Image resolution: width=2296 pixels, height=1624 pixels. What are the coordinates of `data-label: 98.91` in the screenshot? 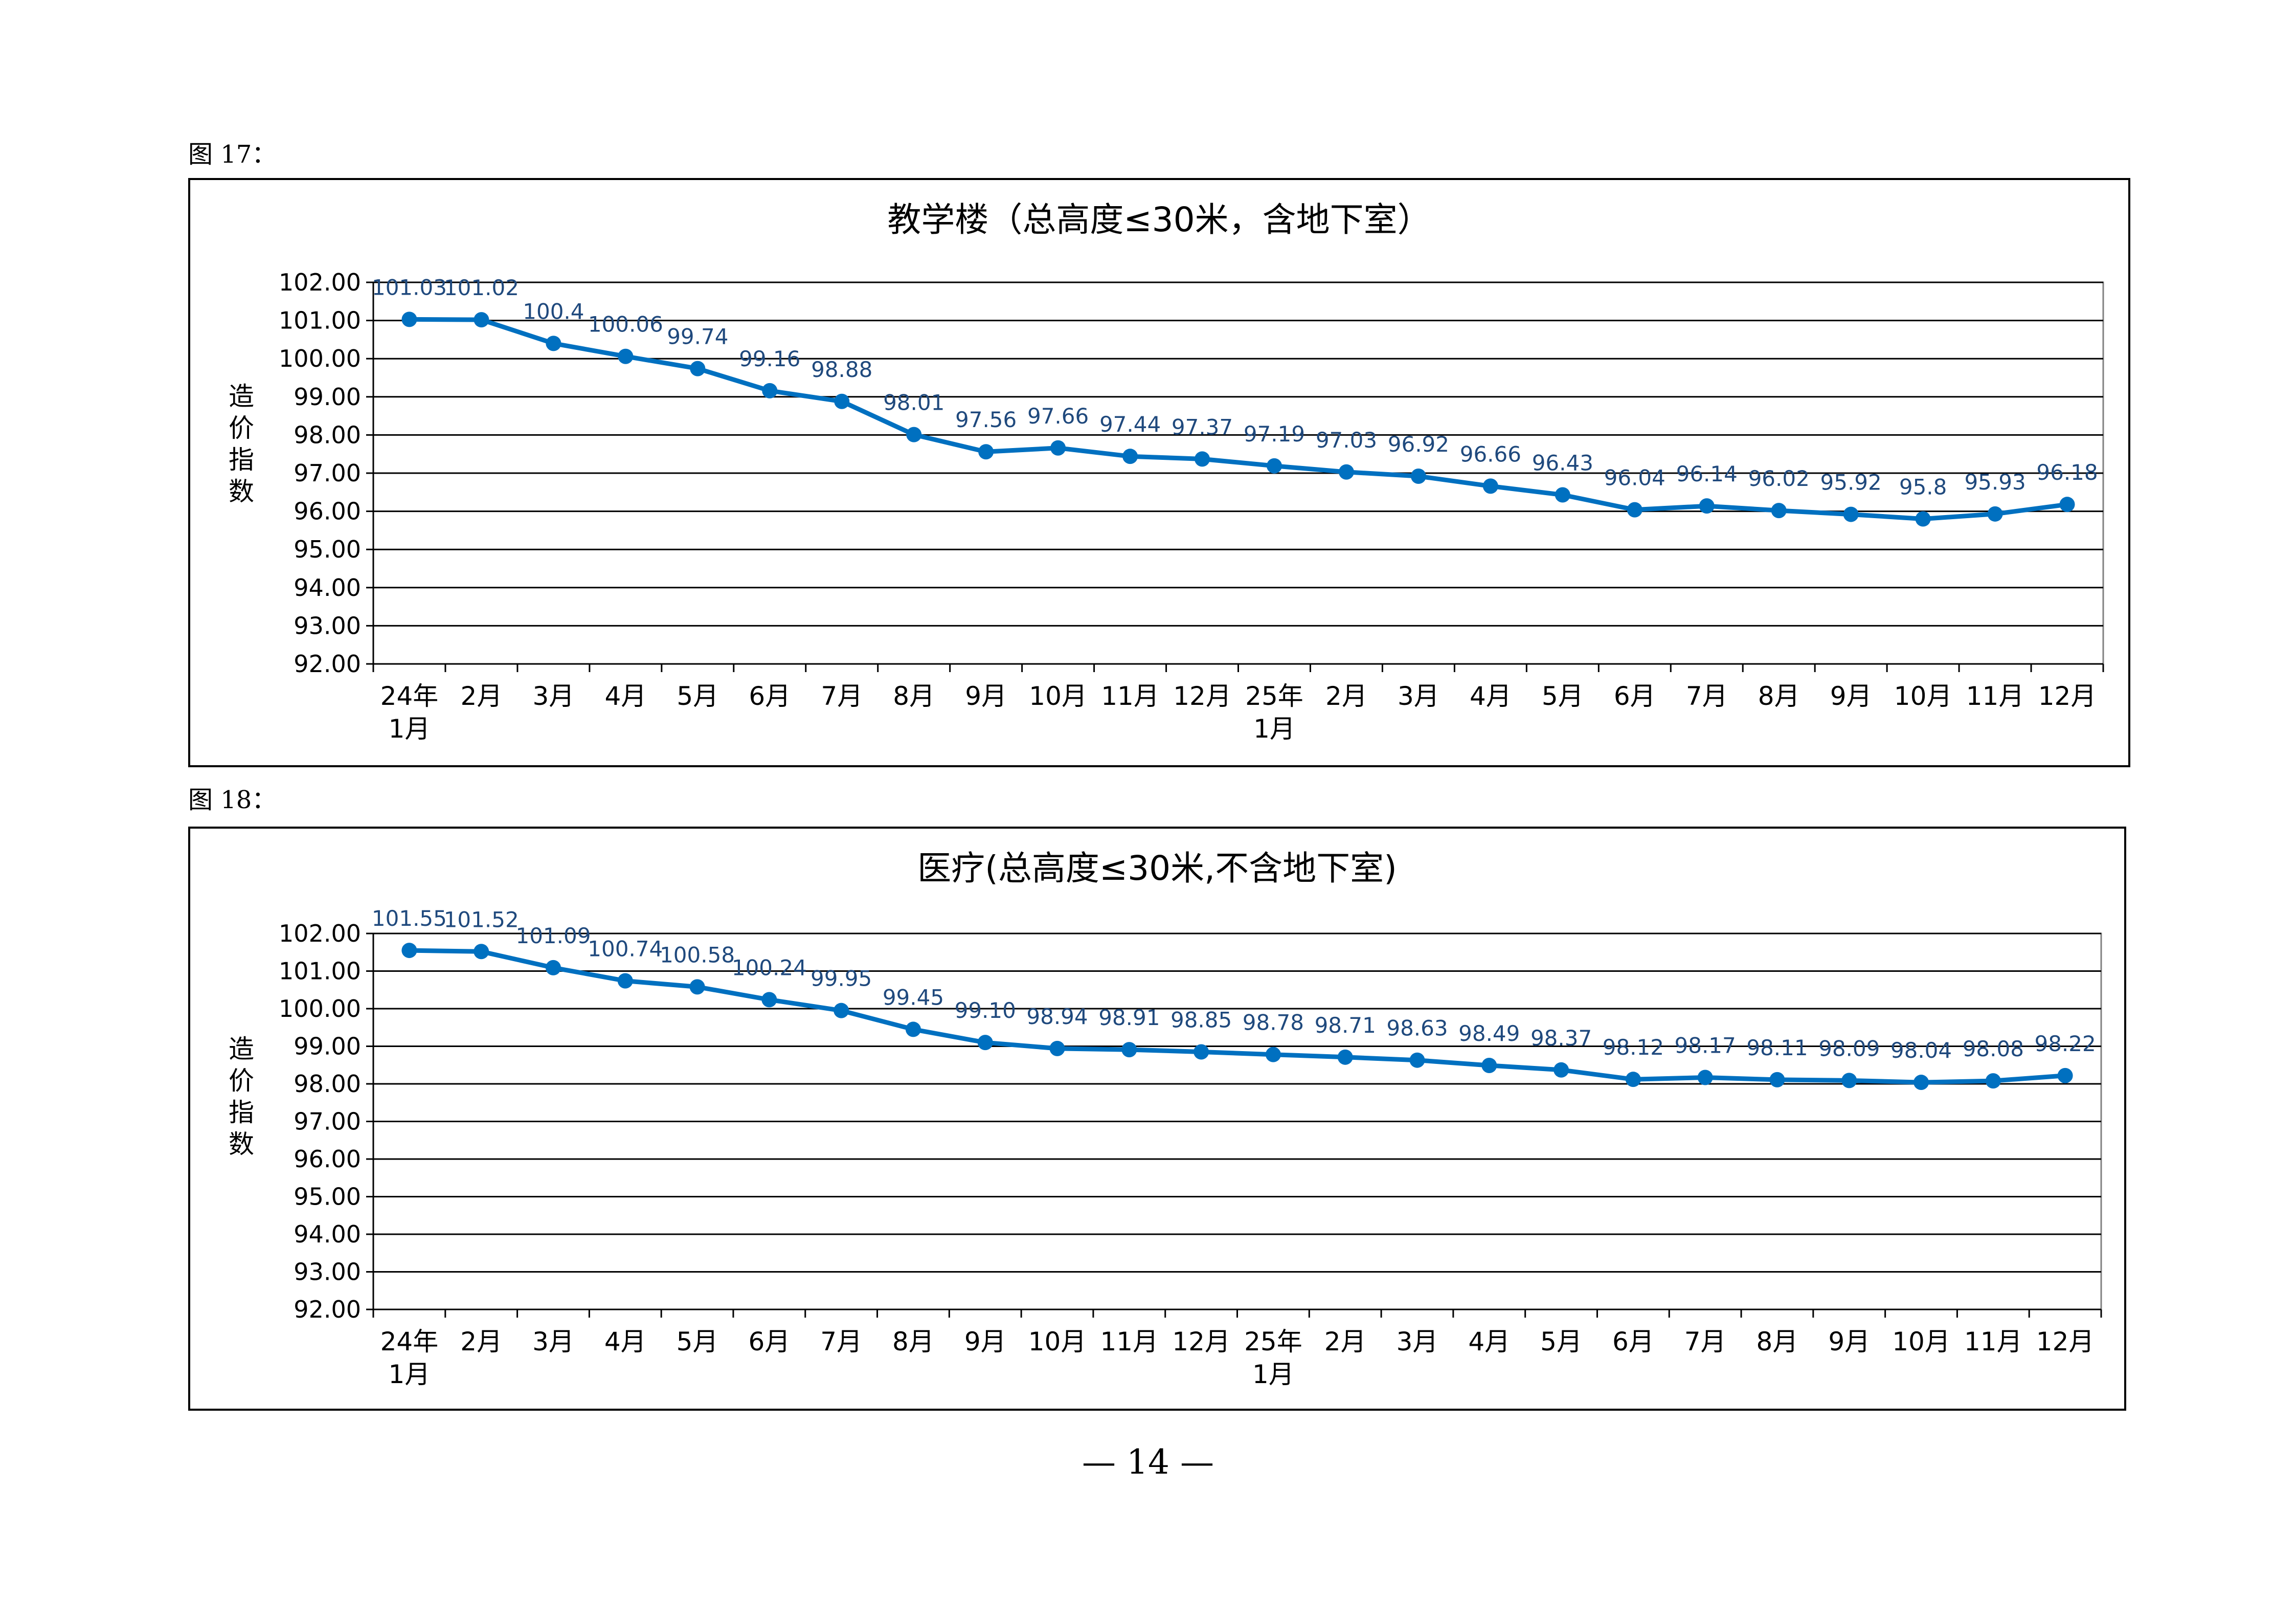 It's located at (1129, 1017).